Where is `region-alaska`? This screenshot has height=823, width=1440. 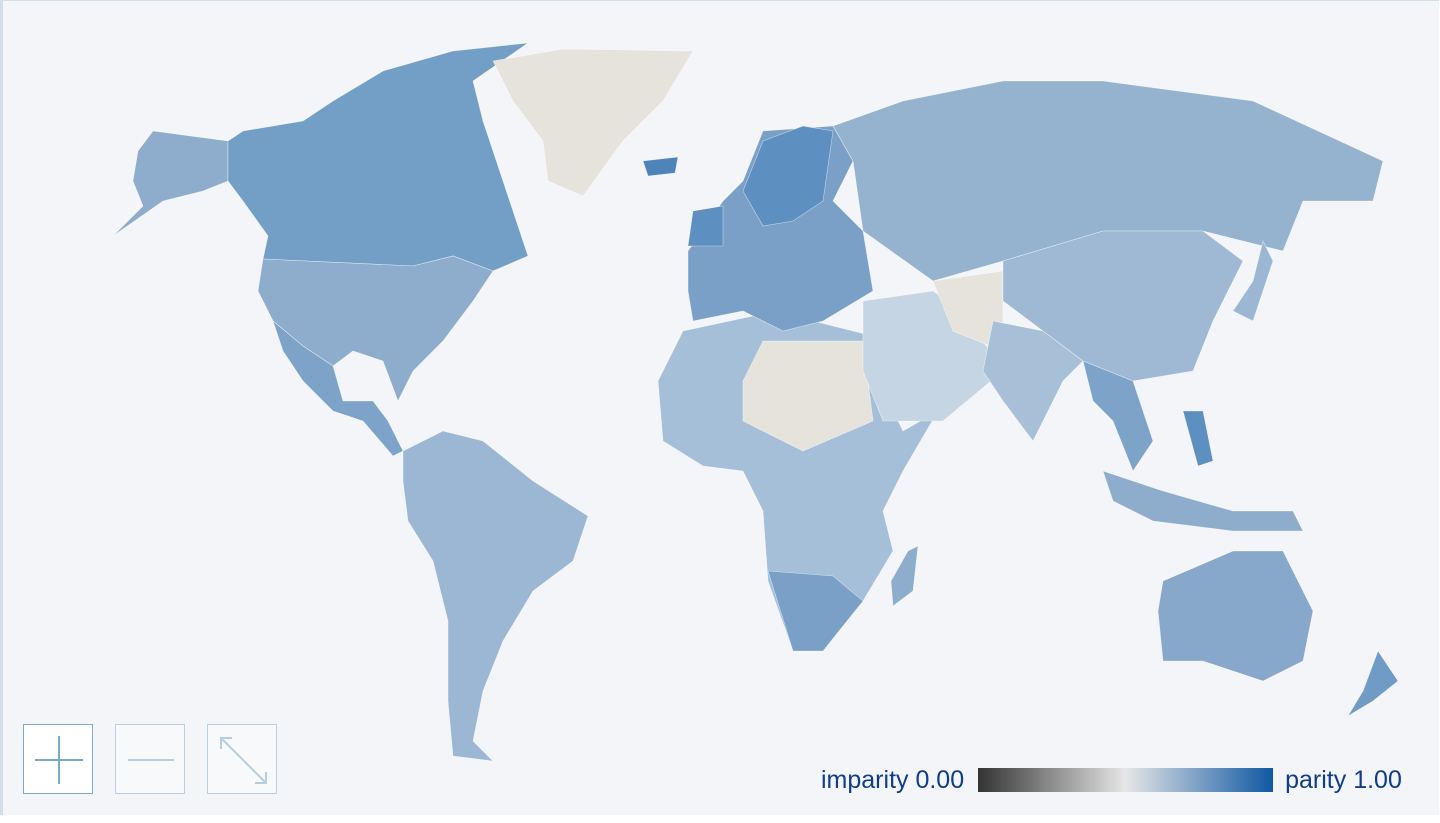
region-alaska is located at coordinates (170, 183).